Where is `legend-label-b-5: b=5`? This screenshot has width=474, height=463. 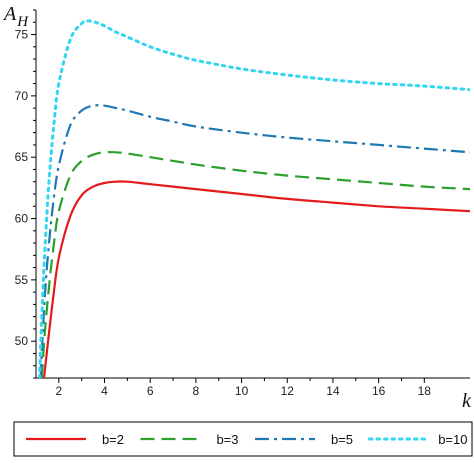
legend-label-b-5: b=5 is located at coordinates (342, 439).